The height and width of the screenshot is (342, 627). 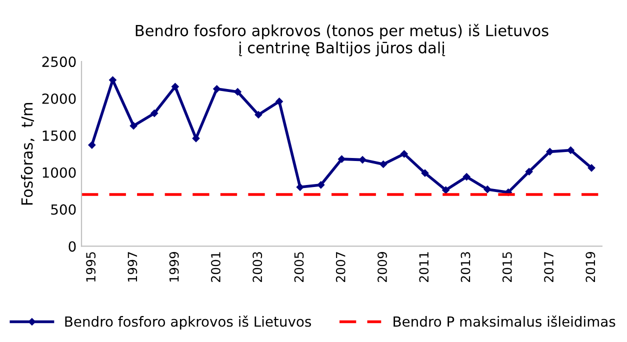 What do you see at coordinates (59, 172) in the screenshot?
I see `y-tick-label: 1000` at bounding box center [59, 172].